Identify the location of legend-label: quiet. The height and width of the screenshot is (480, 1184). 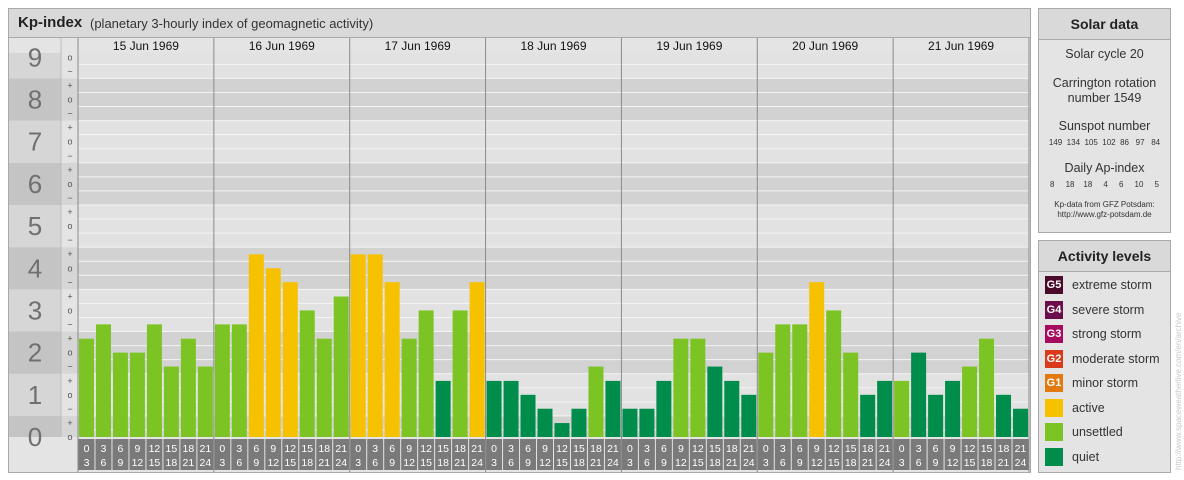
(1086, 456).